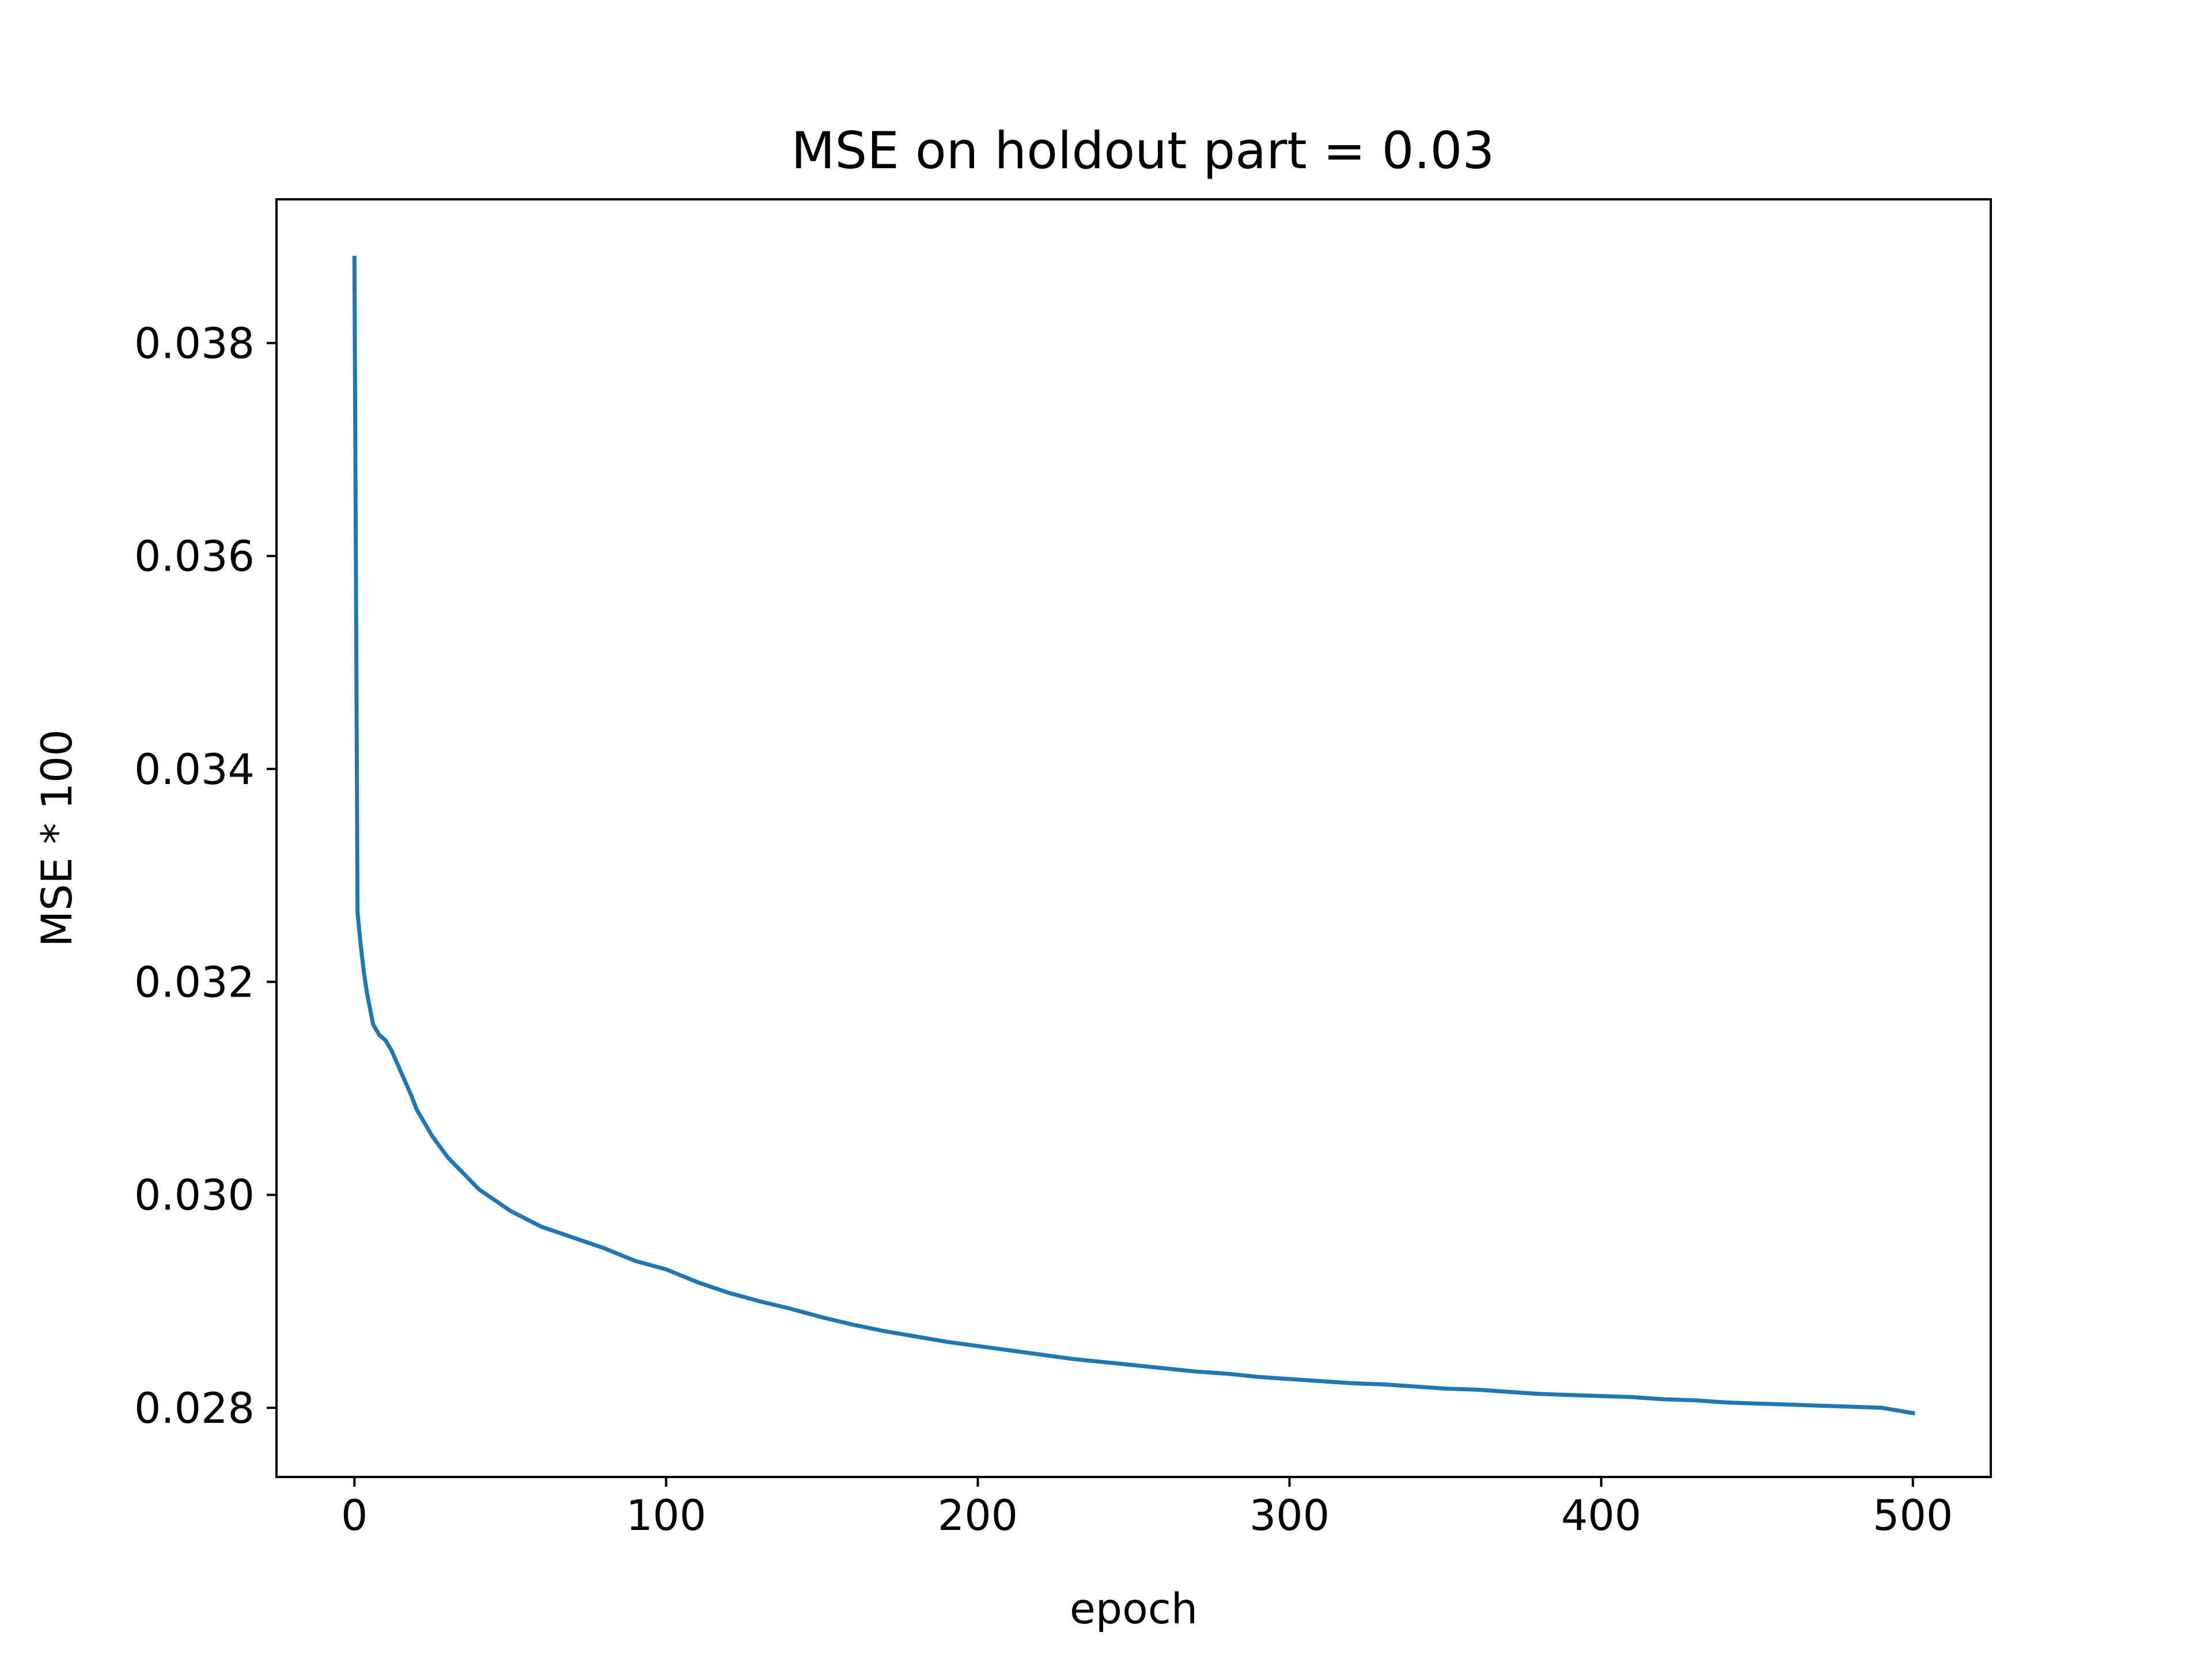 The image size is (2212, 1659). What do you see at coordinates (978, 1515) in the screenshot?
I see `x-tick-label: 200` at bounding box center [978, 1515].